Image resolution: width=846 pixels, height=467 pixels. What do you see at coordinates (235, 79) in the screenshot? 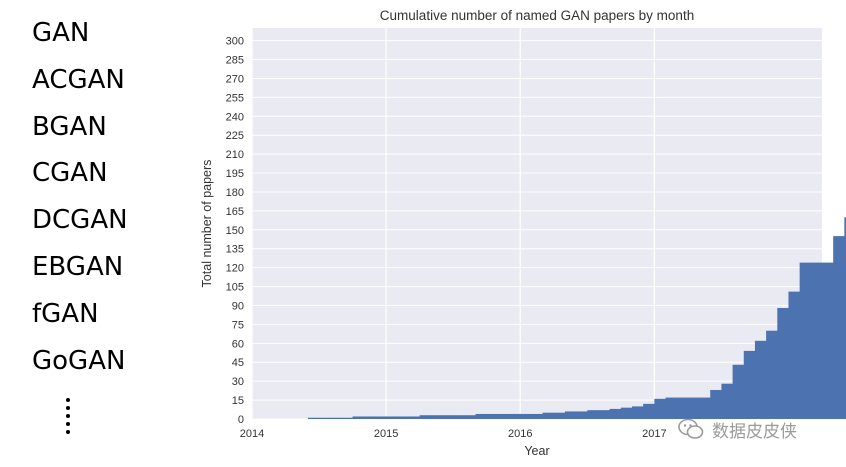
I see `y-tick-label: 270` at bounding box center [235, 79].